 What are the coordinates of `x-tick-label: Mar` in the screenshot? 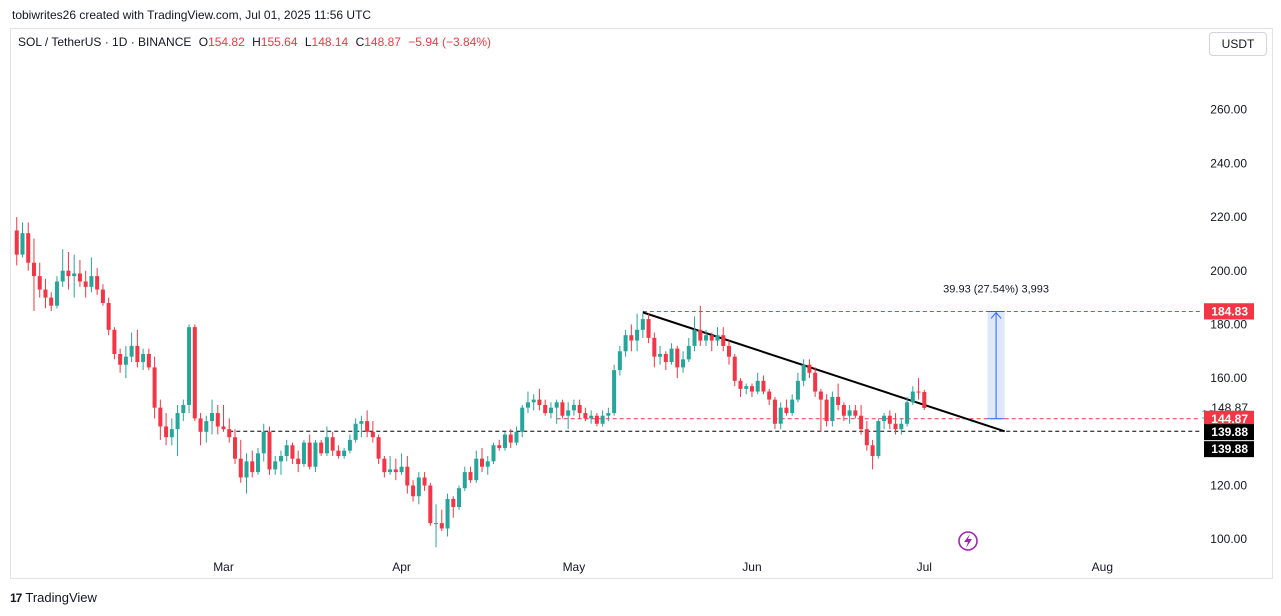 It's located at (223, 567).